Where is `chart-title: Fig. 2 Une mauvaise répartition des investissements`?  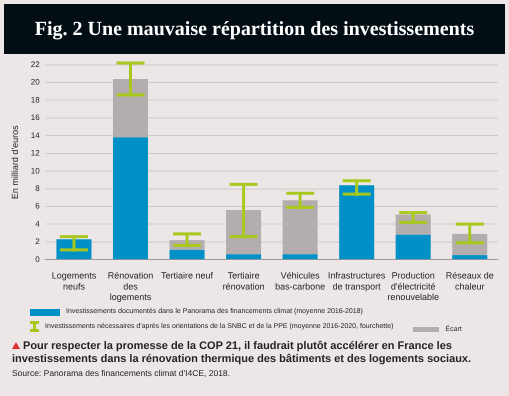 chart-title: Fig. 2 Une mauvaise répartition des investissements is located at coordinates (254, 29).